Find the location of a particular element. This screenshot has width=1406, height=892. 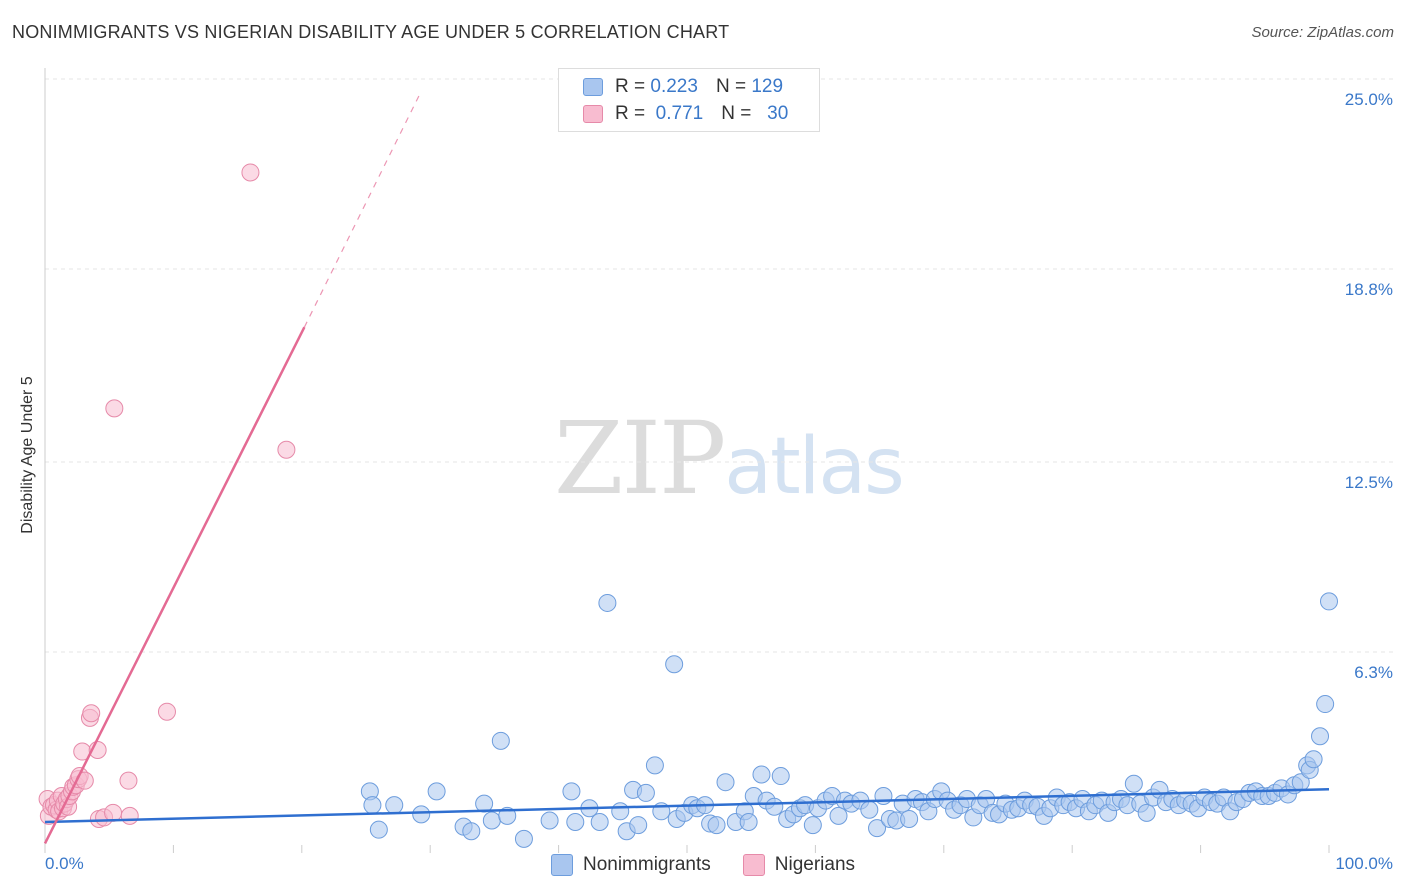

legend-item-nonimmigrants: Nonimmigrants is located at coordinates (630, 865).